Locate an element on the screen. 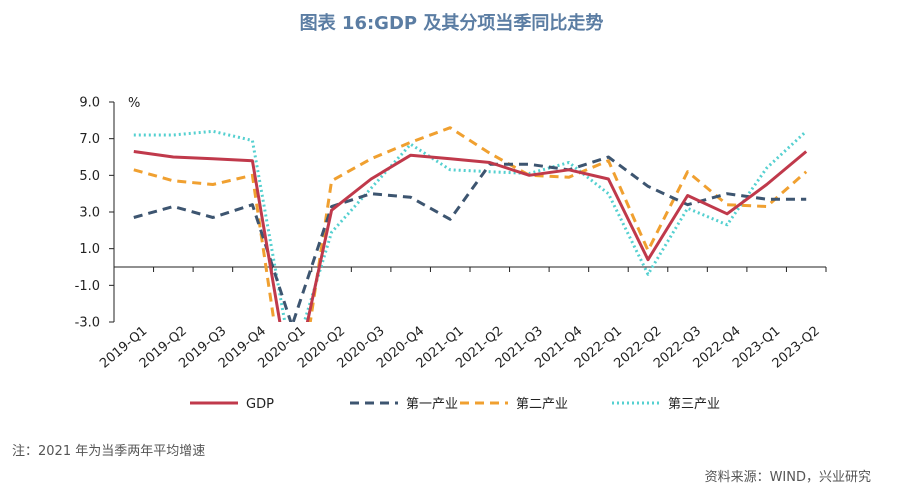 The height and width of the screenshot is (497, 903). chart-source: 资料来源：WIND，兴业研究 is located at coordinates (787, 477).